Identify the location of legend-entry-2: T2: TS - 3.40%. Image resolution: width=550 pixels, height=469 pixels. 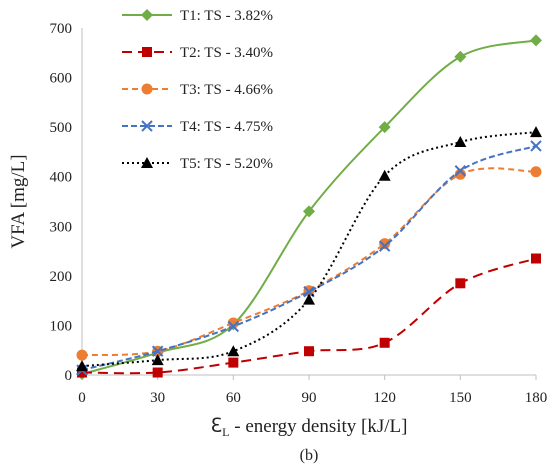
(197, 53).